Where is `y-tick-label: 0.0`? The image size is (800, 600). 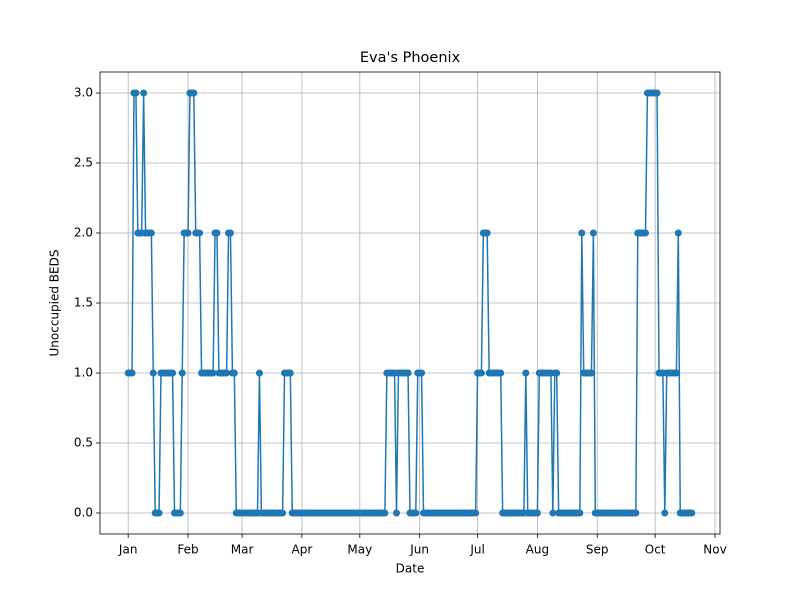
y-tick-label: 0.0 is located at coordinates (83, 513).